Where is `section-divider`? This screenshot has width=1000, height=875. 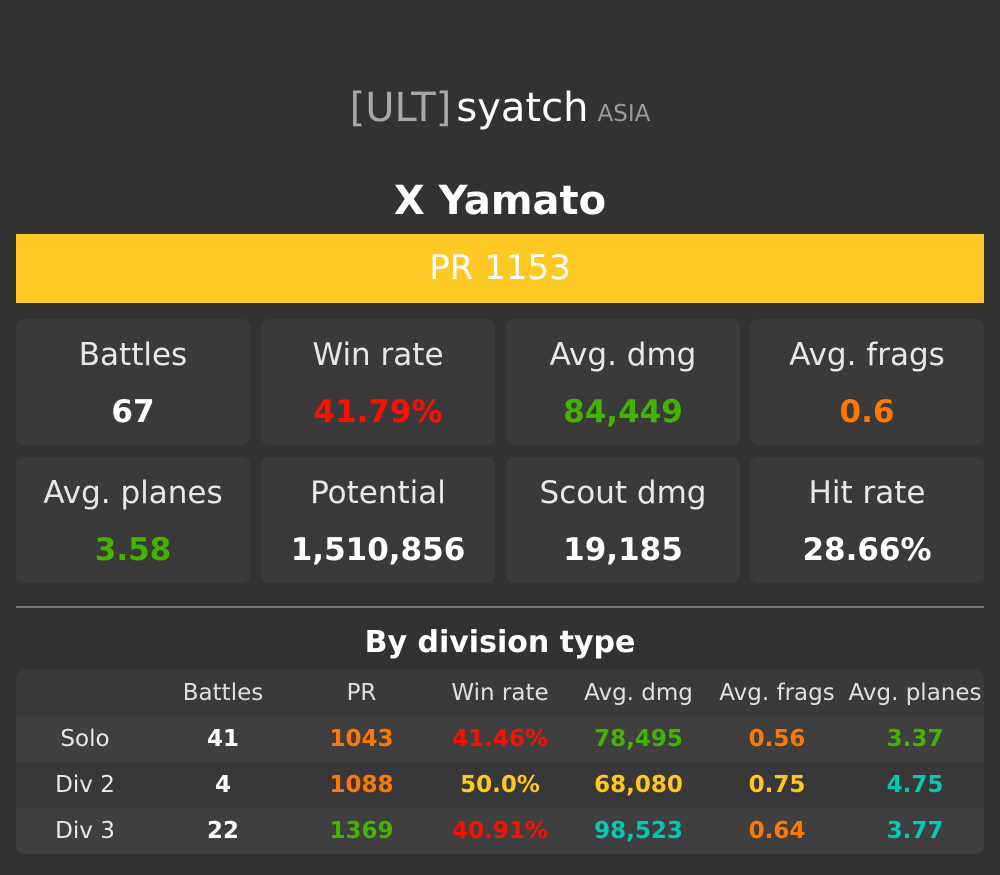
section-divider is located at coordinates (500, 607).